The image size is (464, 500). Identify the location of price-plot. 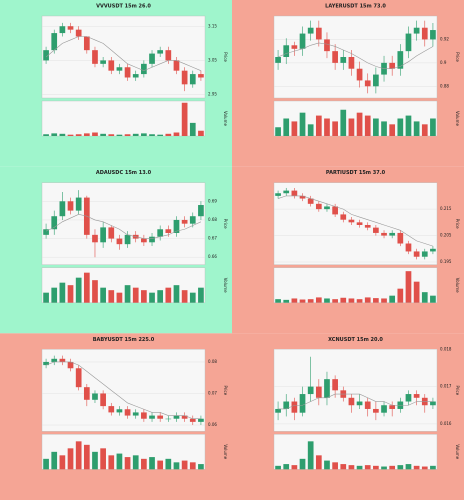
(123, 390).